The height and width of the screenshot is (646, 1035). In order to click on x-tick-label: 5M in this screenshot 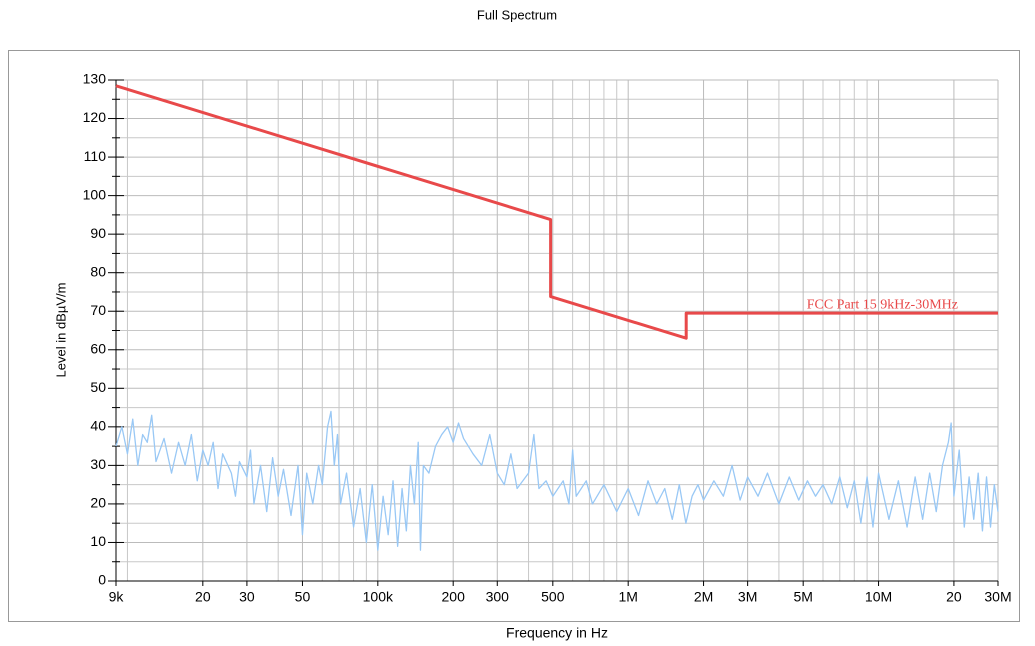, I will do `click(802, 597)`.